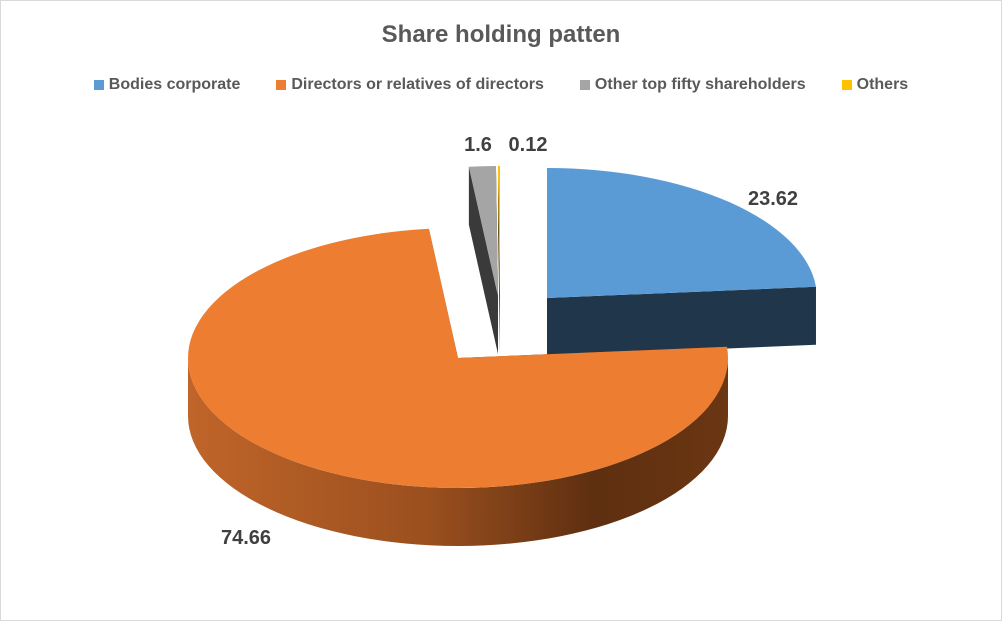 The width and height of the screenshot is (1002, 621). Describe the element at coordinates (417, 84) in the screenshot. I see `legend-label: Directors or relatives of directors` at that location.